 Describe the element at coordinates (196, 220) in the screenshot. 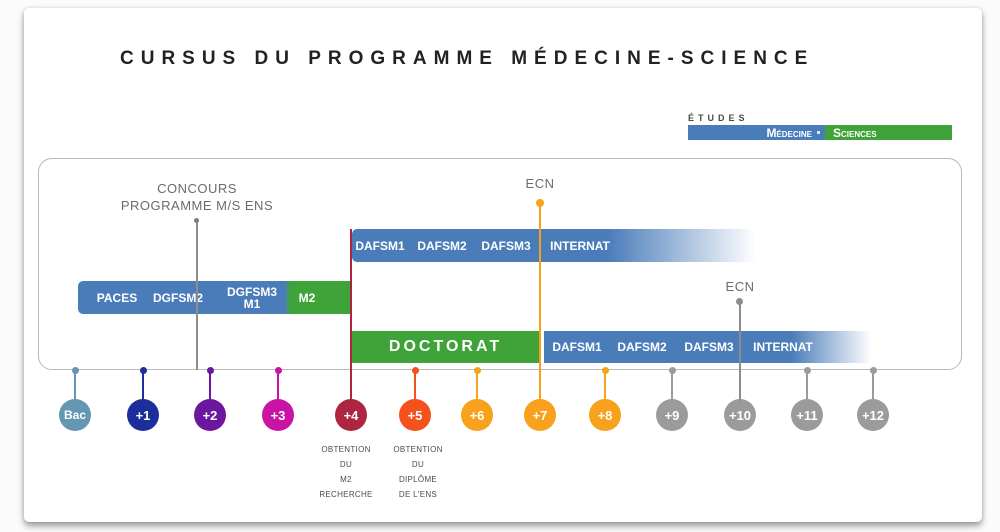

I see `concours-marker-dot` at that location.